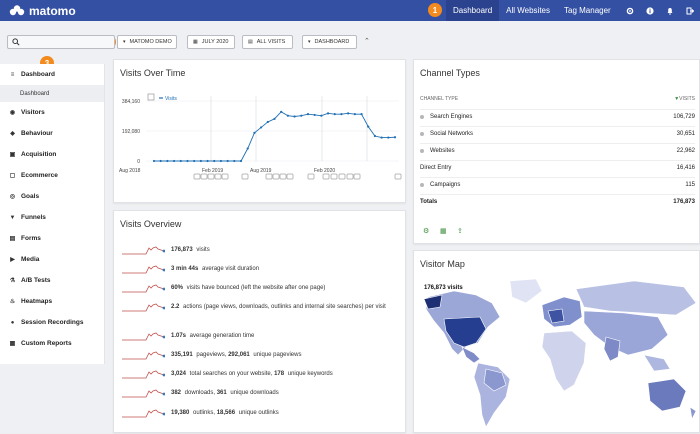 The image size is (700, 434). I want to click on region-usa, so click(465, 332).